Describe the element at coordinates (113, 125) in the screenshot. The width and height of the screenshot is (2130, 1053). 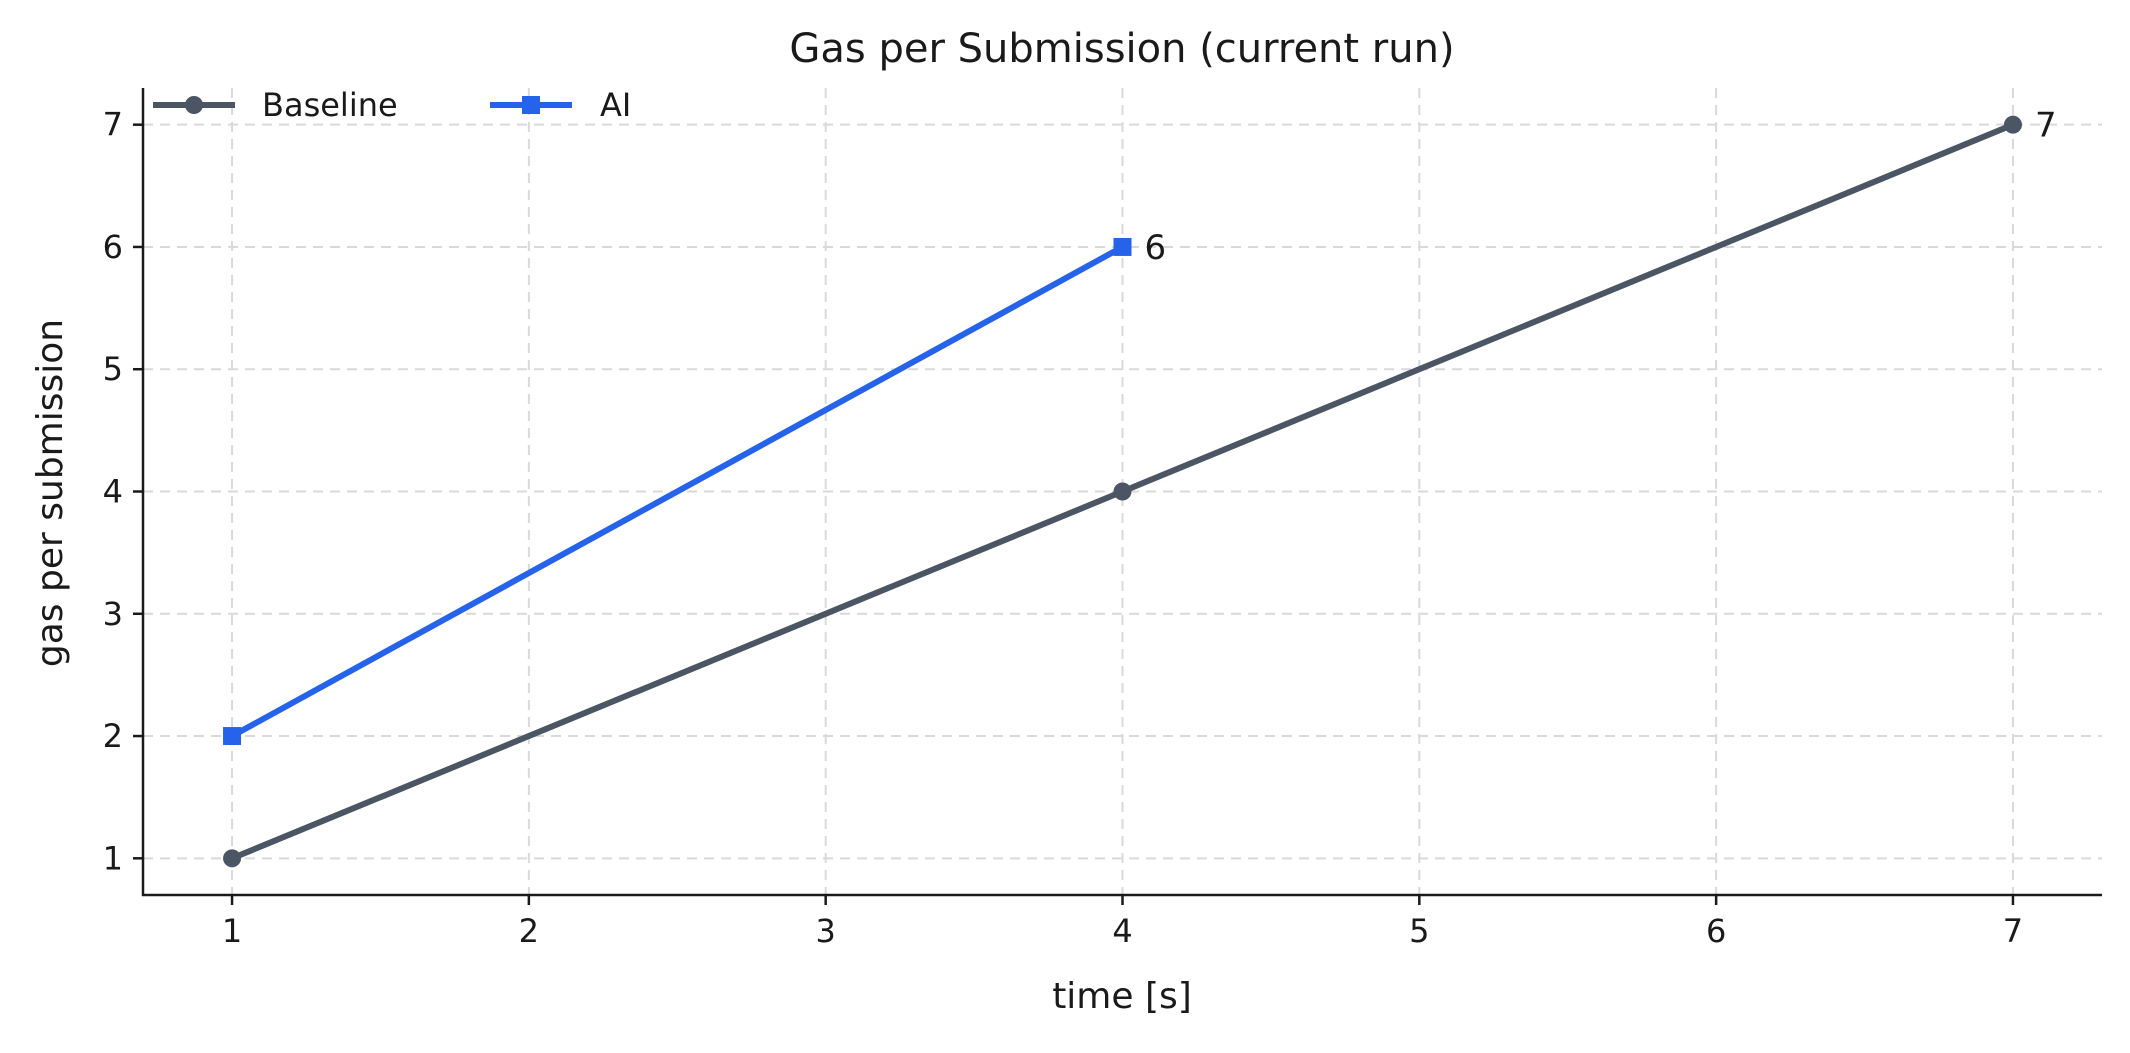
I see `y-tick-label: 7` at that location.